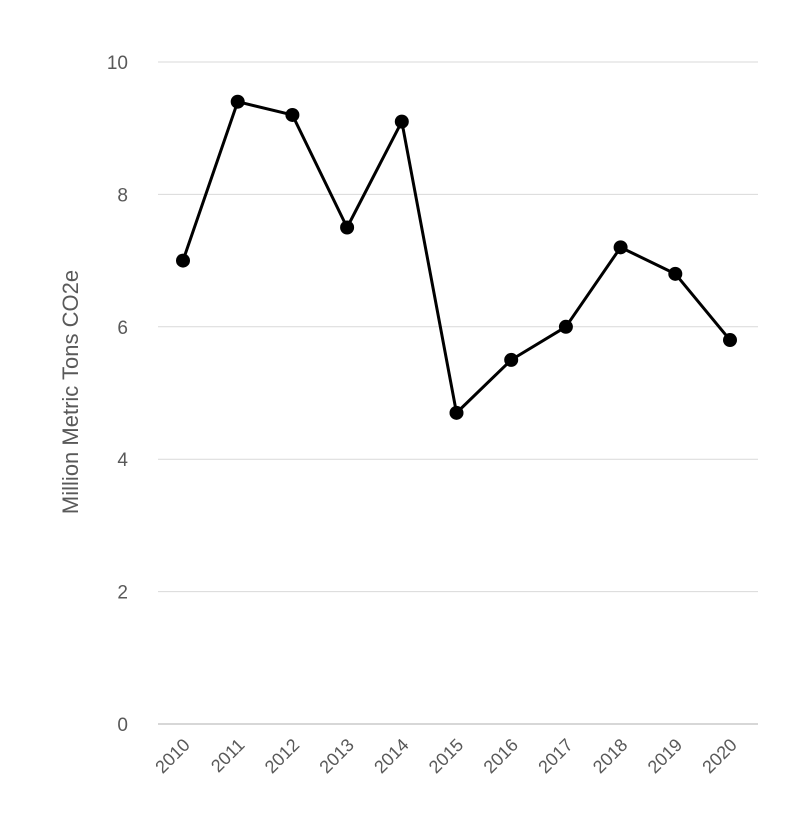 Image resolution: width=812 pixels, height=836 pixels. What do you see at coordinates (391, 756) in the screenshot?
I see `x-tick-label: 2014` at bounding box center [391, 756].